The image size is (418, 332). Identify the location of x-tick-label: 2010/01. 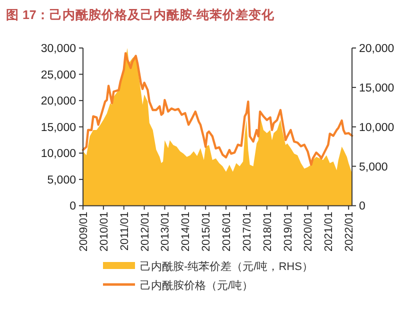
(104, 232).